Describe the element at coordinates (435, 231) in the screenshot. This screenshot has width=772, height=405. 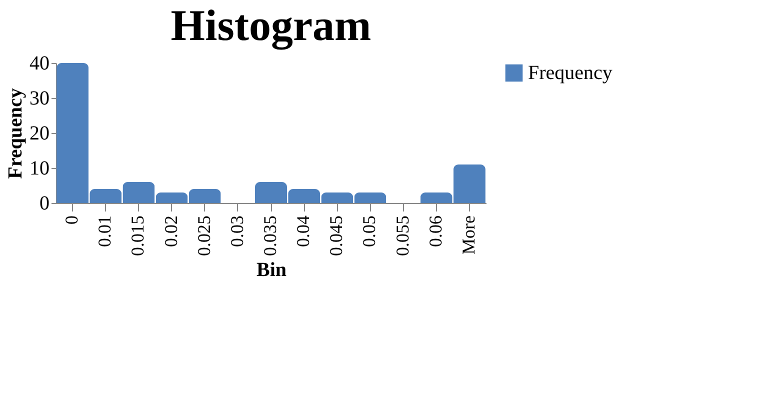
I see `x-tick-label: 0.06` at that location.